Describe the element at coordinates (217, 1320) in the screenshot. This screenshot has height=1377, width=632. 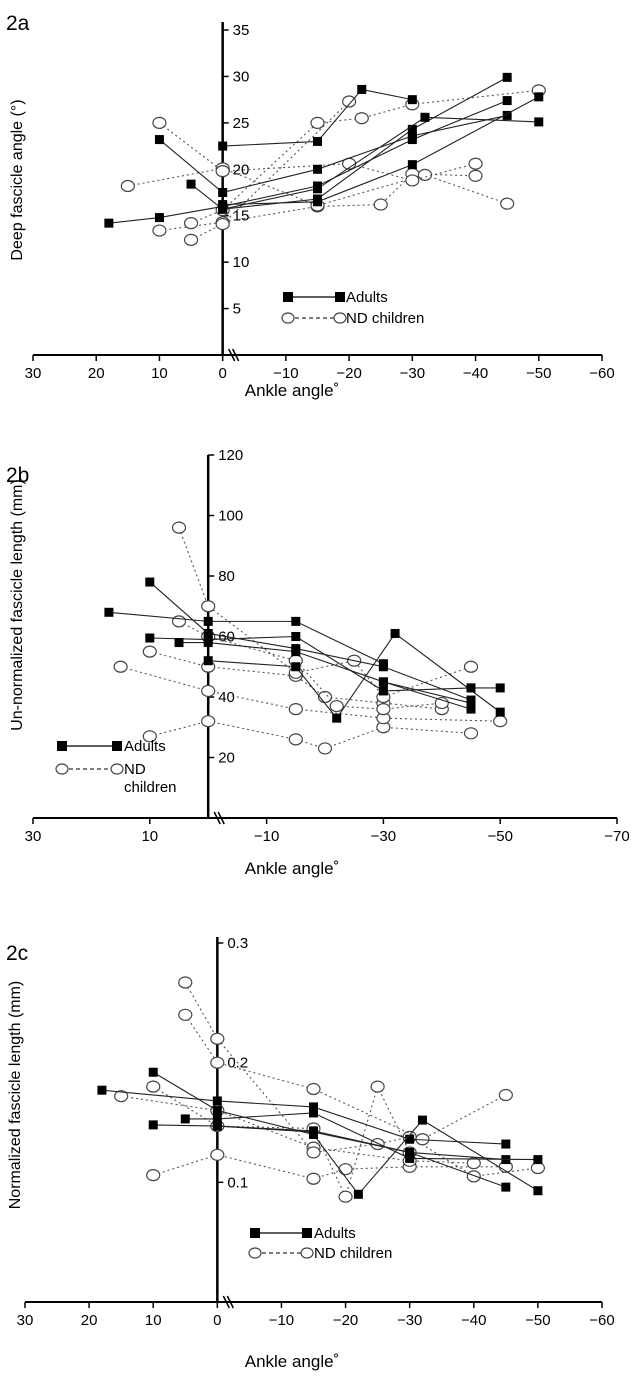
I see `x-tick-label: 0` at that location.